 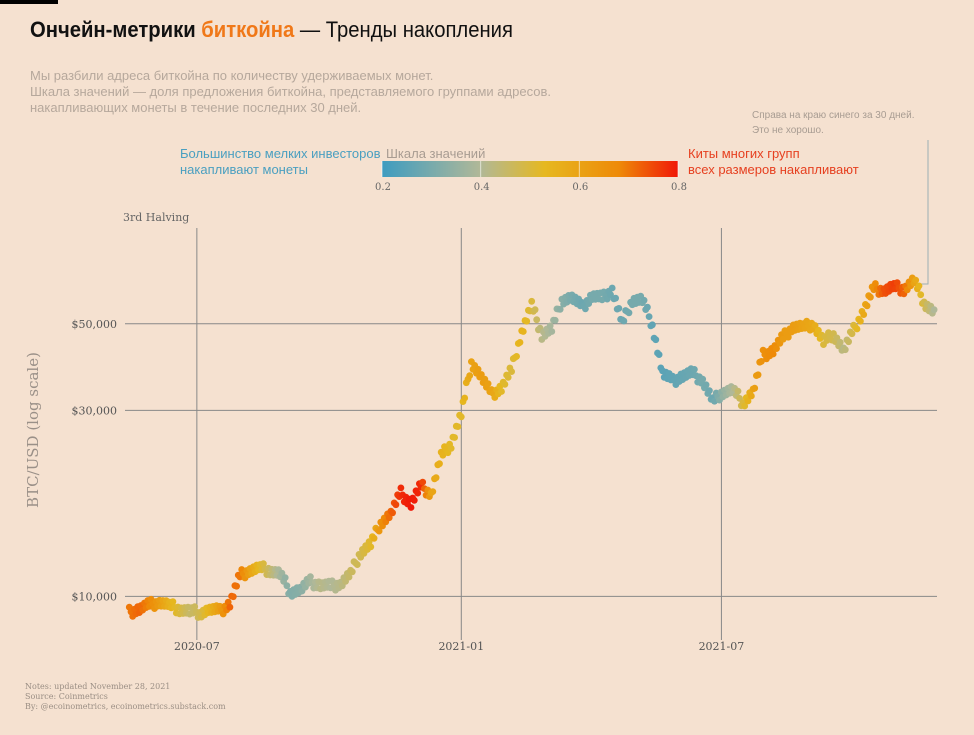 I want to click on colorbar-right-line: всех размеров накапливают, so click(x=773, y=169).